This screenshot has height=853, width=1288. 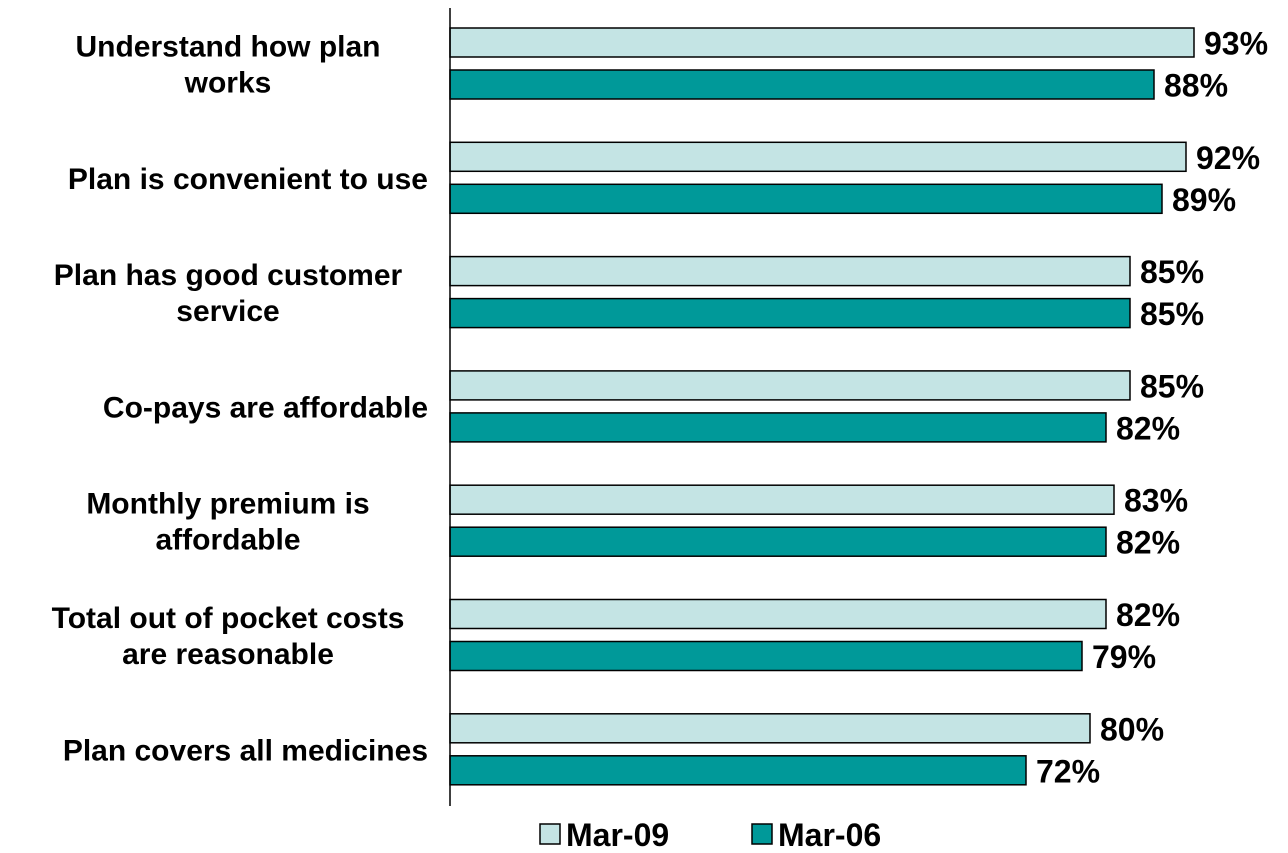 What do you see at coordinates (1228, 158) in the screenshot?
I see `value-label-mar-09-1: 92%` at bounding box center [1228, 158].